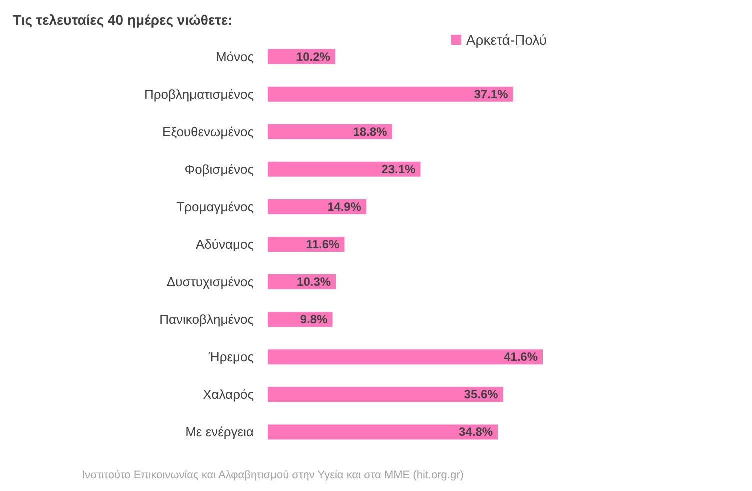  I want to click on y-tick-label: Με ενέργεια, so click(220, 432).